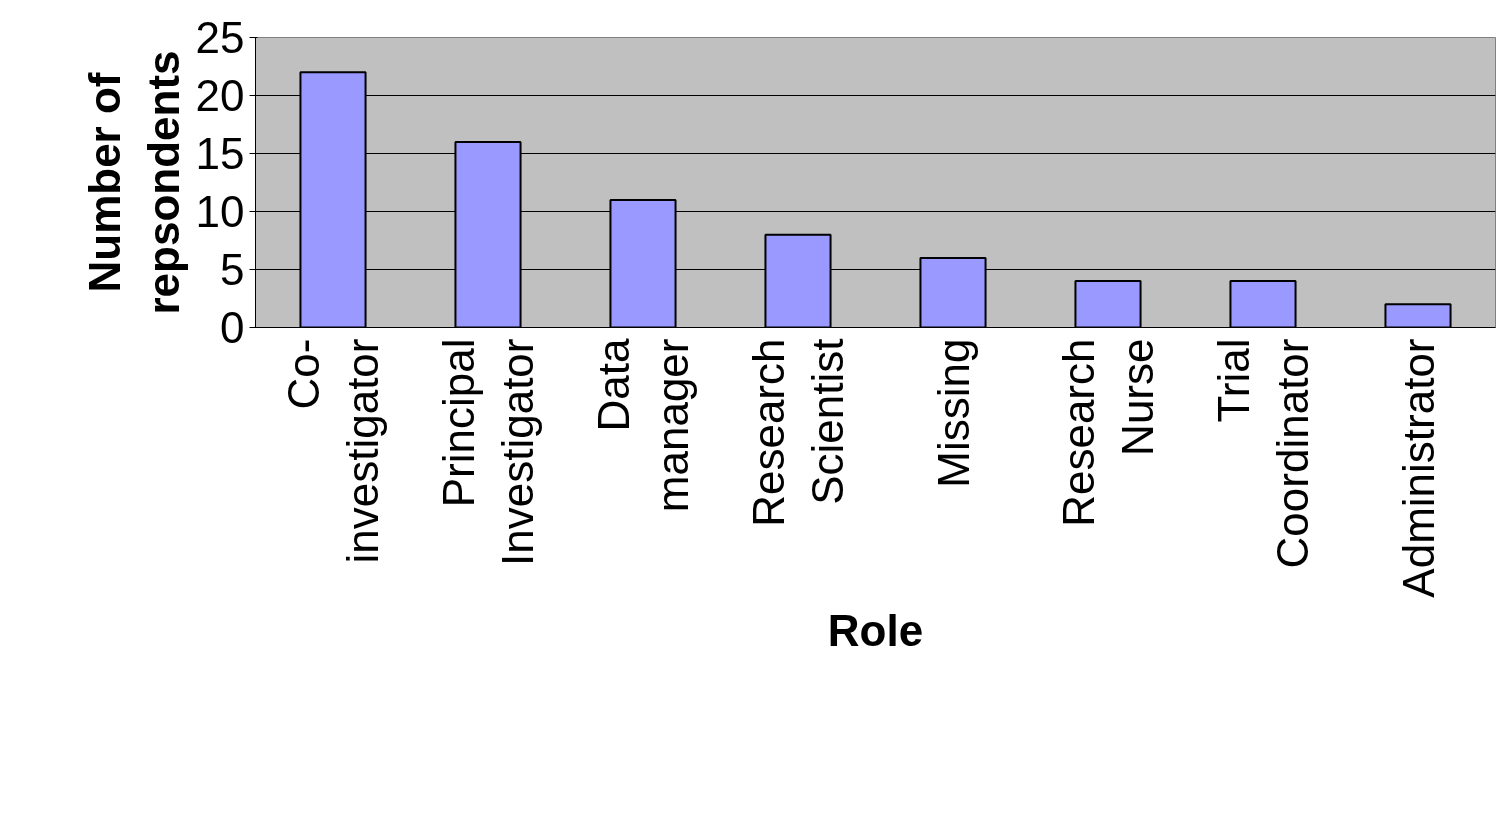 The height and width of the screenshot is (817, 1497). What do you see at coordinates (220, 153) in the screenshot?
I see `y-tick-label: 15` at bounding box center [220, 153].